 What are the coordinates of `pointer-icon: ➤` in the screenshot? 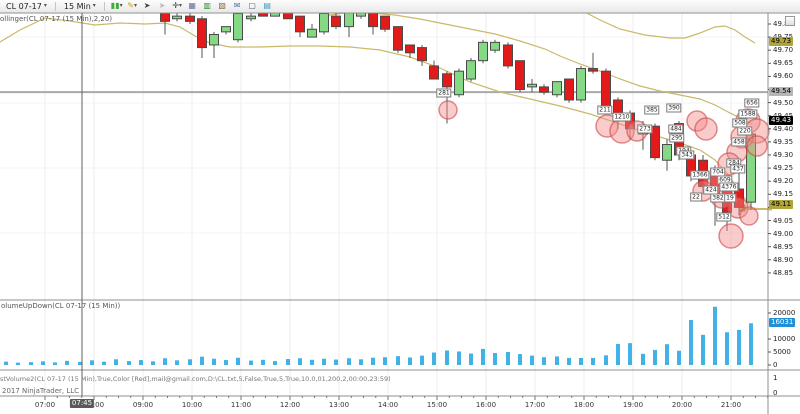 It's located at (147, 5).